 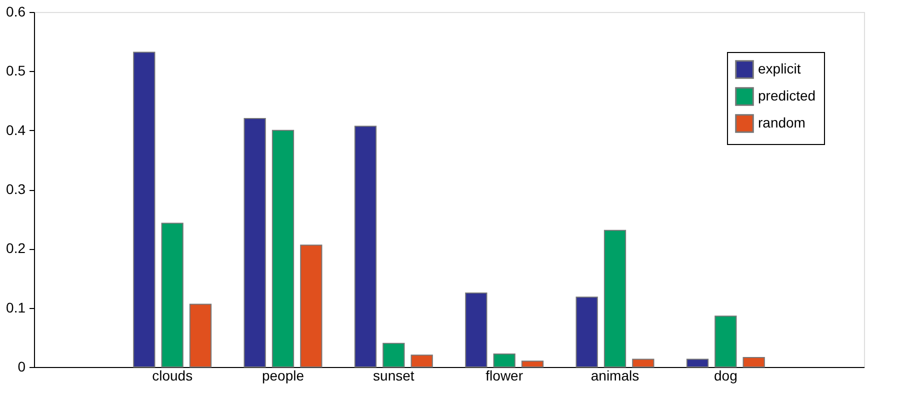 I want to click on legend-label: explicit, so click(x=779, y=68).